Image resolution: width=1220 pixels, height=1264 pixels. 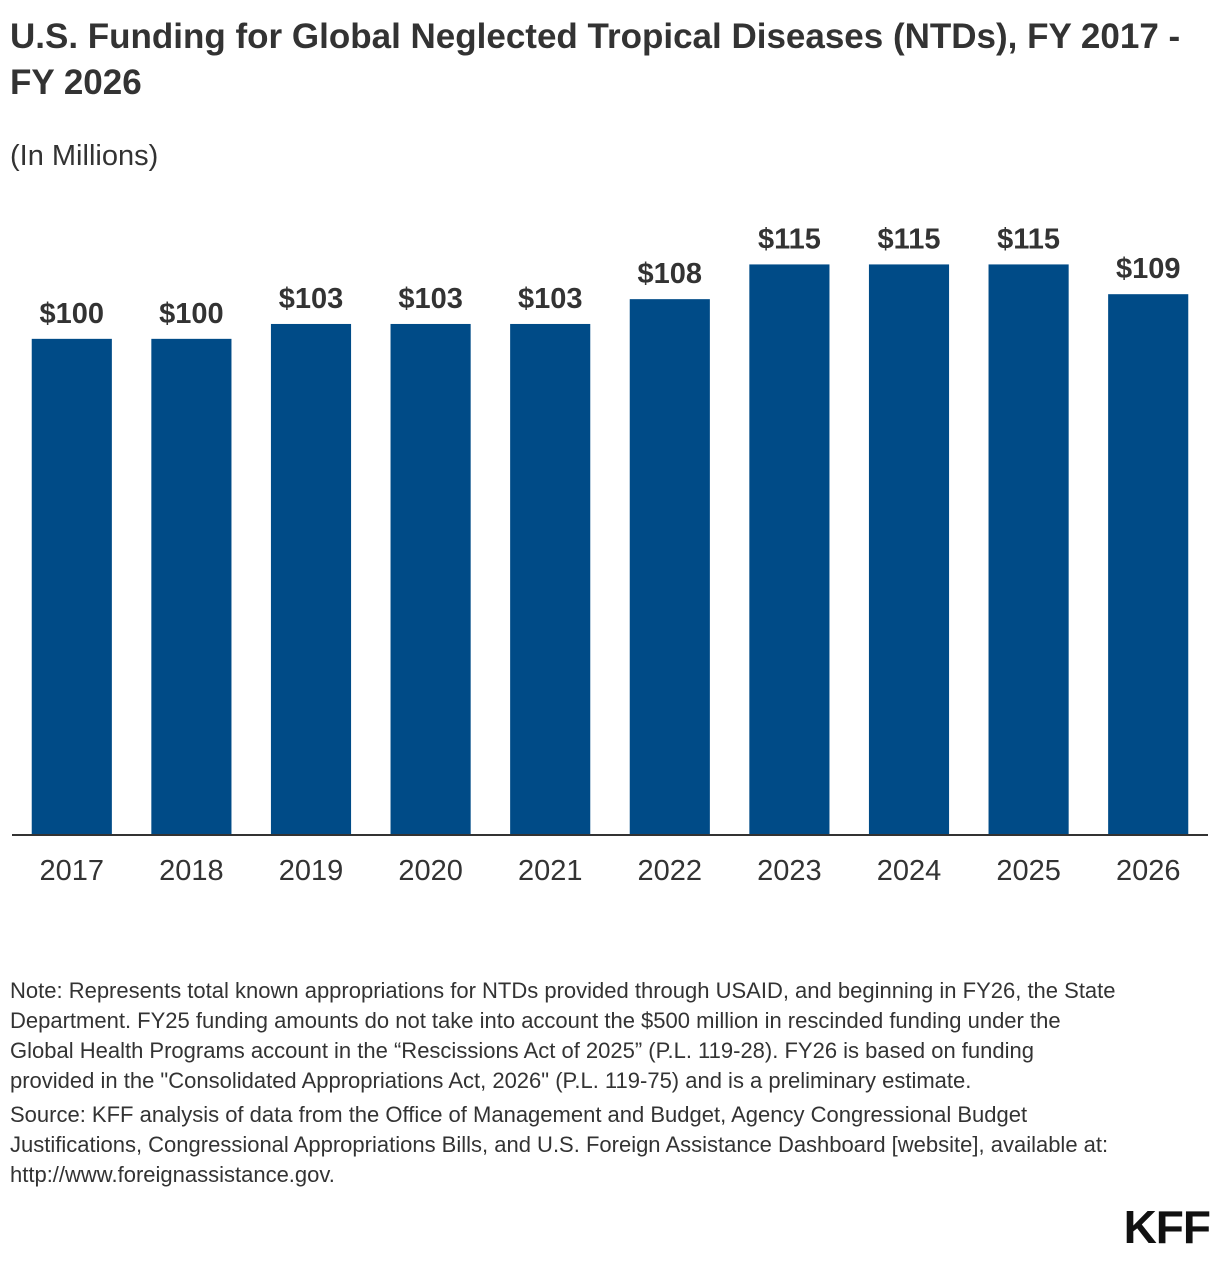 What do you see at coordinates (909, 871) in the screenshot?
I see `x-tick-label-2024: 2024` at bounding box center [909, 871].